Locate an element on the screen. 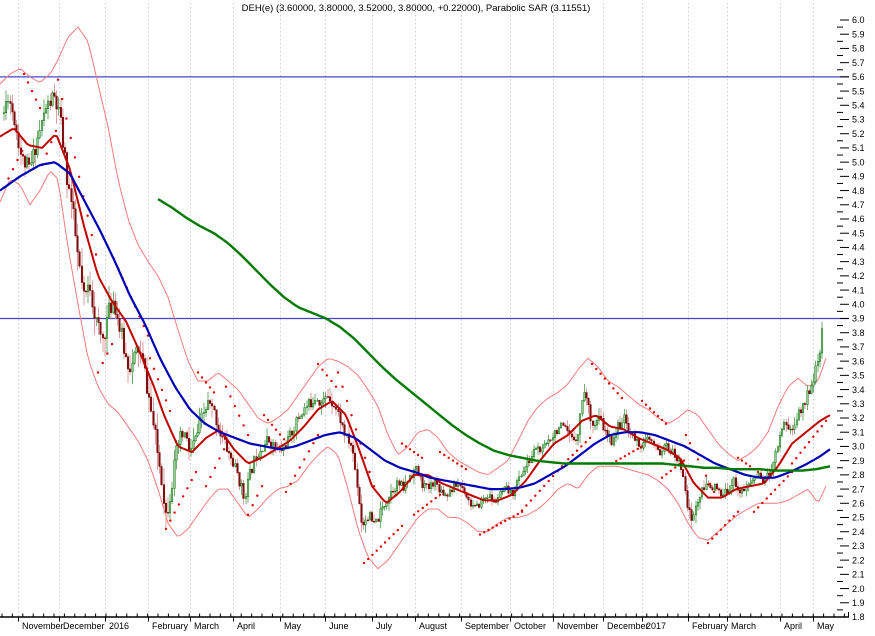 Image resolution: width=875 pixels, height=636 pixels. y-axis-label: 2.8 is located at coordinates (858, 475).